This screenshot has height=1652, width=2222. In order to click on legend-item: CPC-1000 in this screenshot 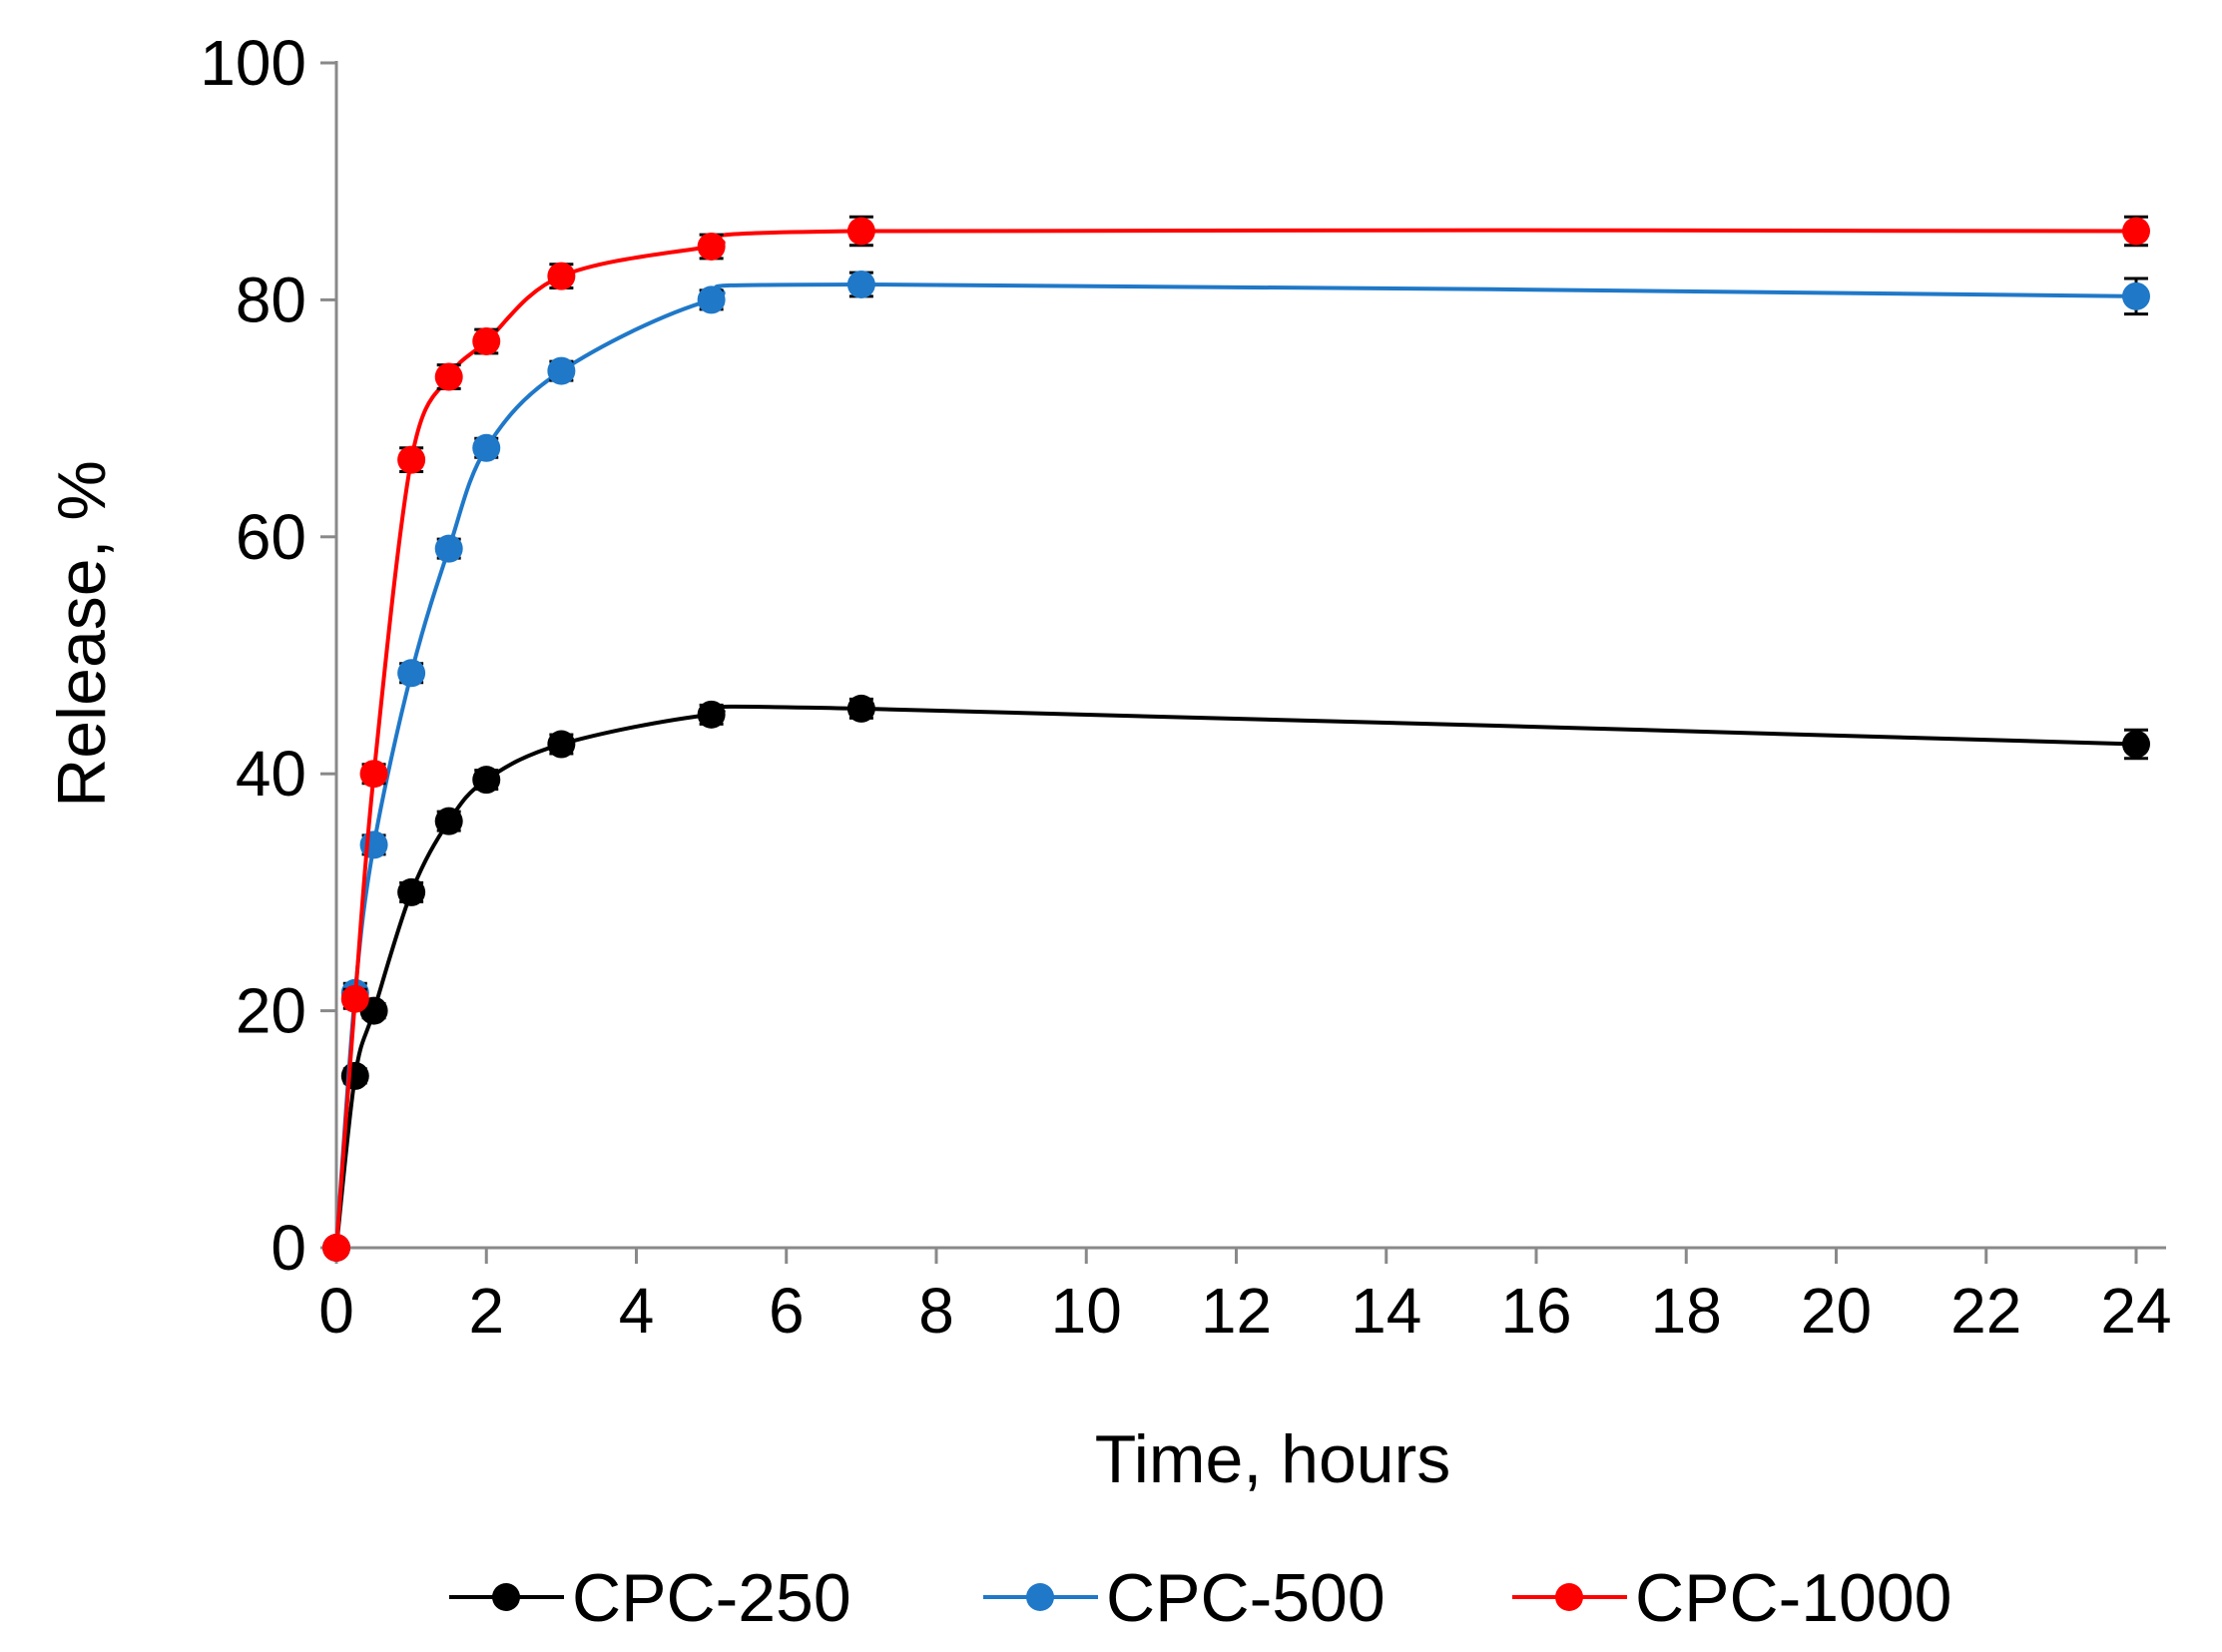, I will do `click(1732, 1598)`.